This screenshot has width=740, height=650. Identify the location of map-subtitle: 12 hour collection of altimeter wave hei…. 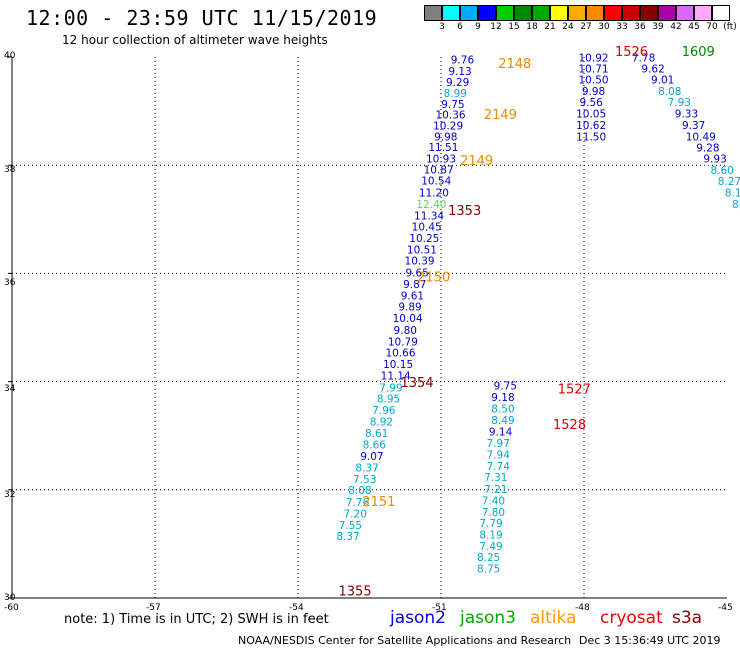
(195, 40).